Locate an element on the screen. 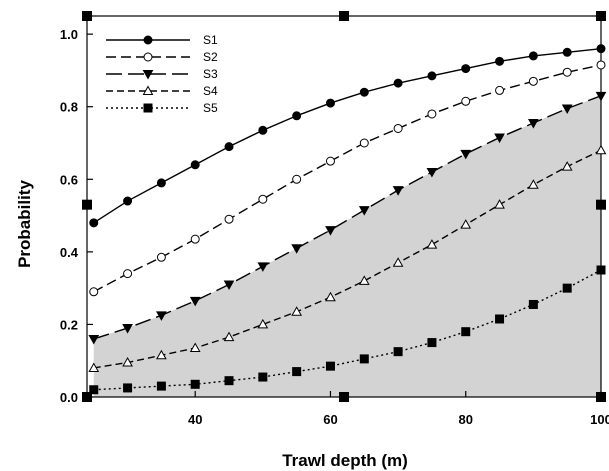 This screenshot has height=471, width=609. legend: S1 S2 S3 S4 S5 is located at coordinates (162, 74).